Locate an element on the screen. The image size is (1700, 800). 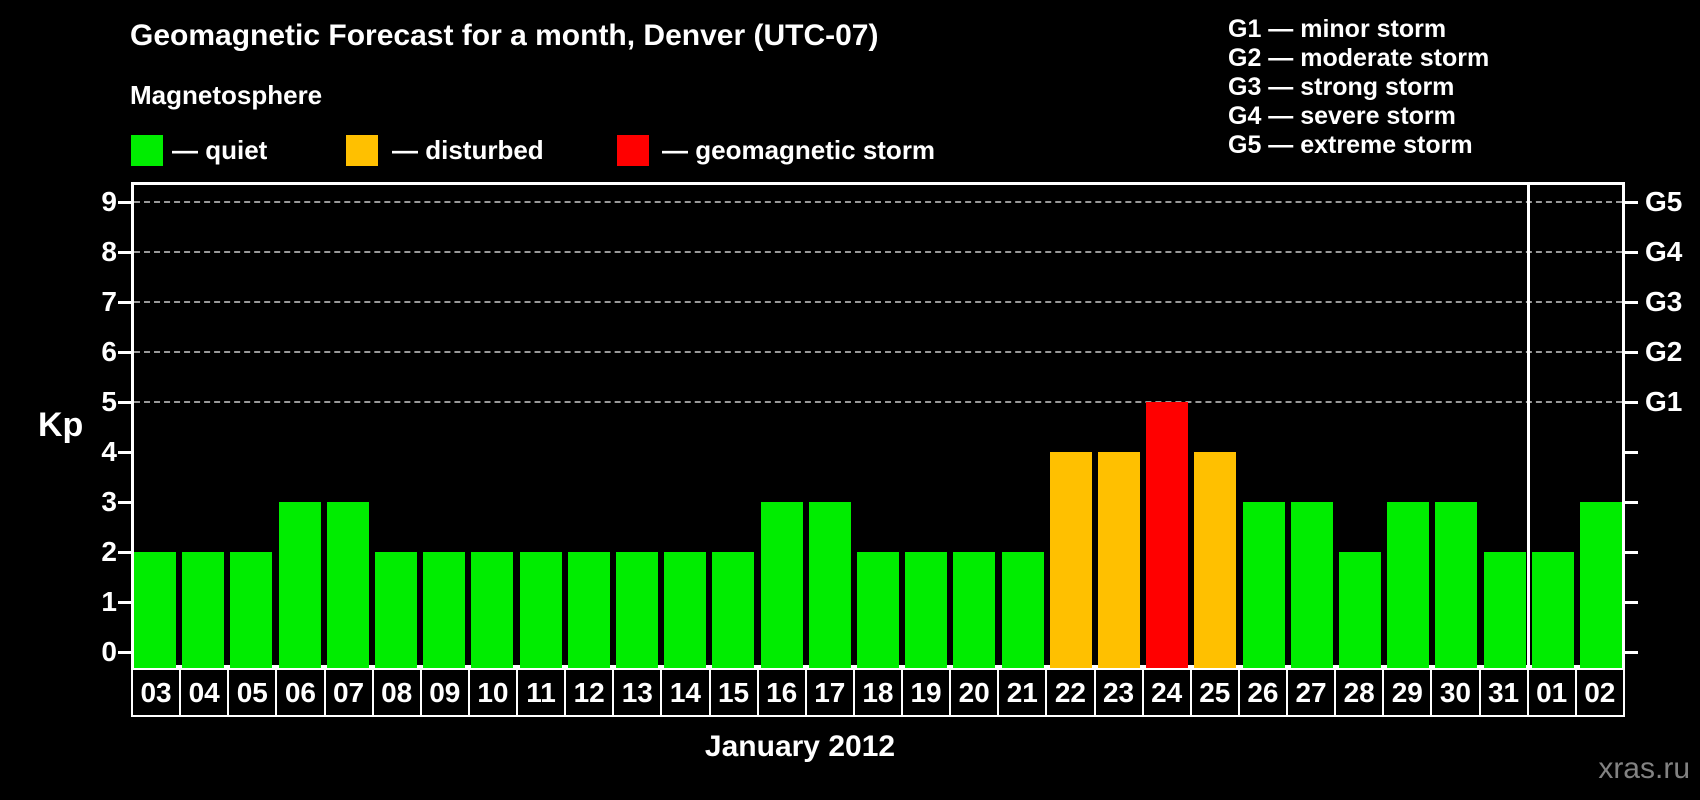
day-label-25: 25 is located at coordinates (1214, 692).